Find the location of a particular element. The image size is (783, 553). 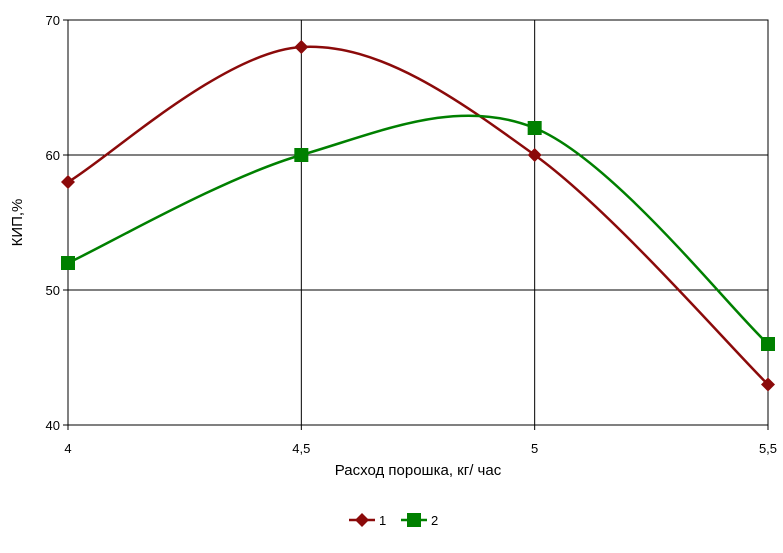

x-tick-label: 4 is located at coordinates (67, 448).